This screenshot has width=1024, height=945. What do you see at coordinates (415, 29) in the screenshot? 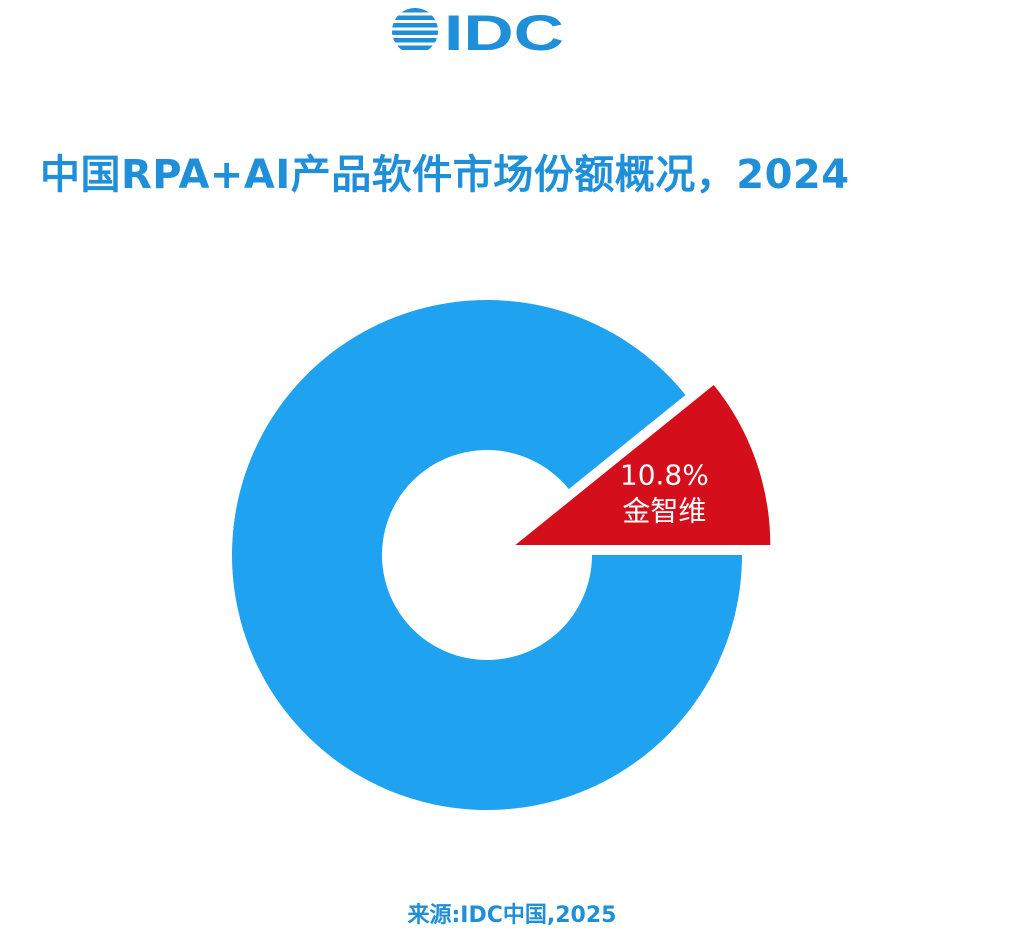
I see `globe-icon` at bounding box center [415, 29].